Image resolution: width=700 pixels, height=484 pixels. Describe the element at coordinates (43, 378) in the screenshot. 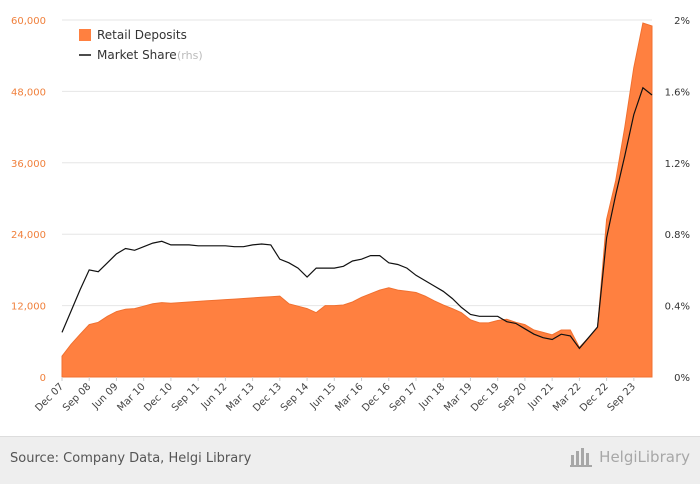

I see `left-tick-label: 0` at that location.